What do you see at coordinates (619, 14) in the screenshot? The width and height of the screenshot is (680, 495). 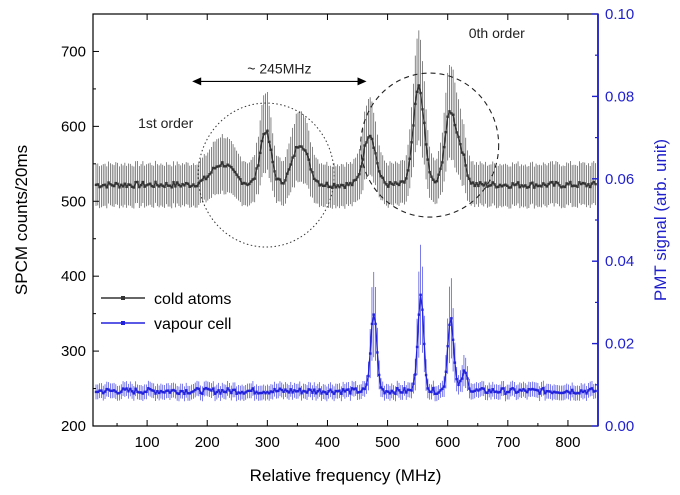 I see `y2-tick-label: 0.10` at bounding box center [619, 14].